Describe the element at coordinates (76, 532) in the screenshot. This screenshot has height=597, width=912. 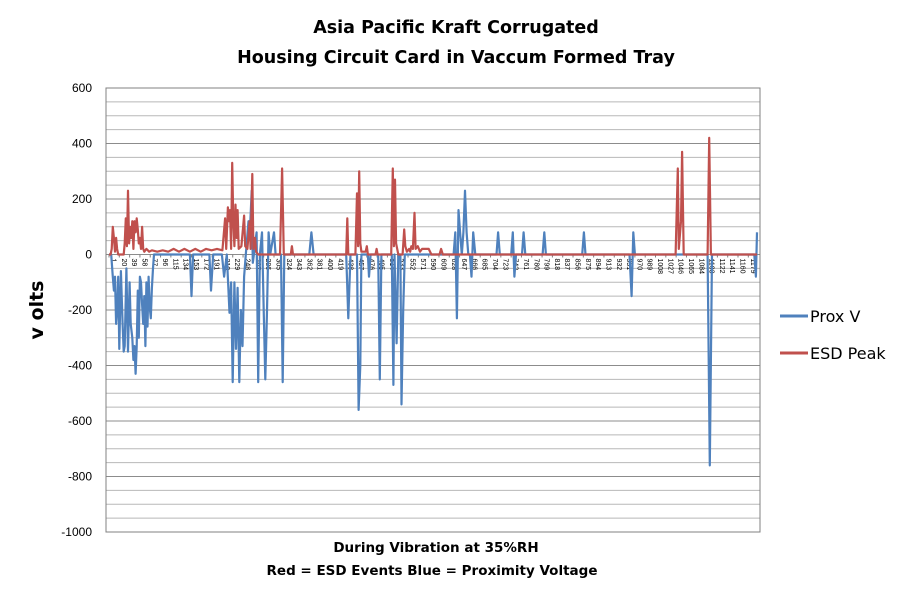
I see `y-tick-label: -1000` at that location.